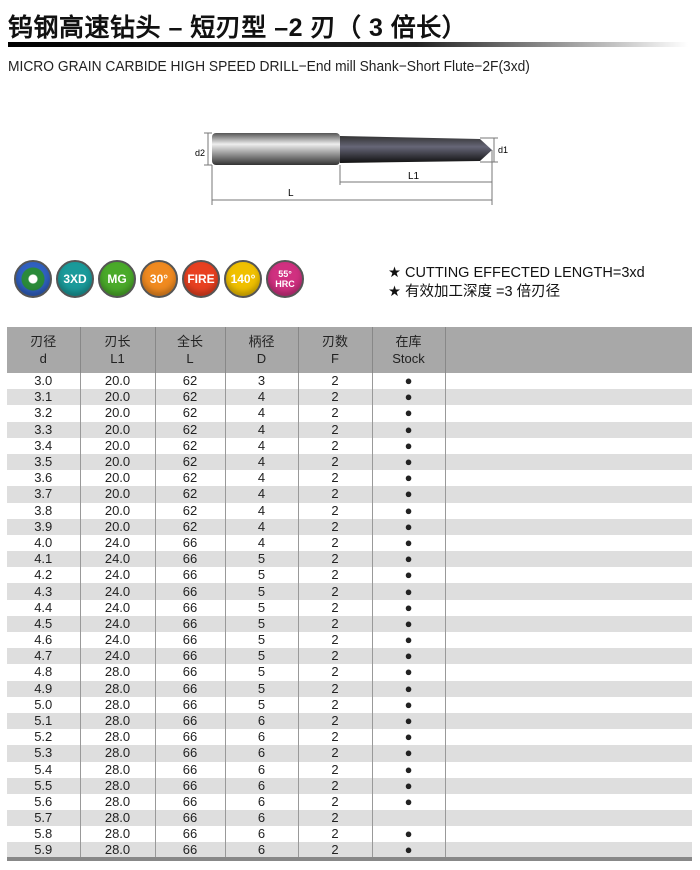  I want to click on column-header: 刃长 L1, so click(118, 350).